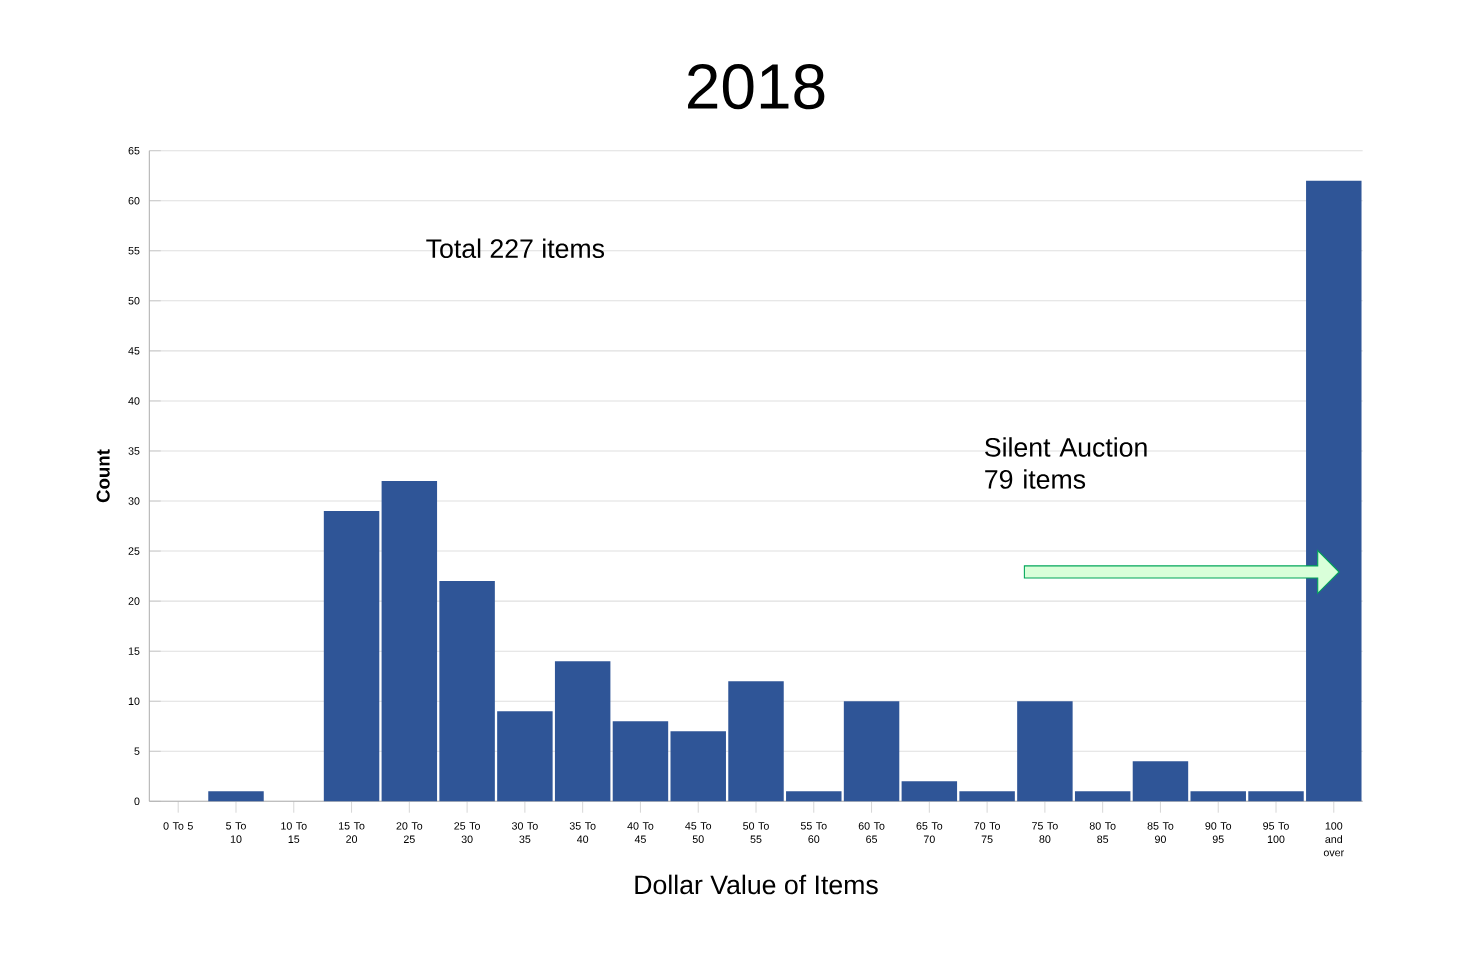  What do you see at coordinates (756, 884) in the screenshot?
I see `x-axis-title: Dollar Value of Items` at bounding box center [756, 884].